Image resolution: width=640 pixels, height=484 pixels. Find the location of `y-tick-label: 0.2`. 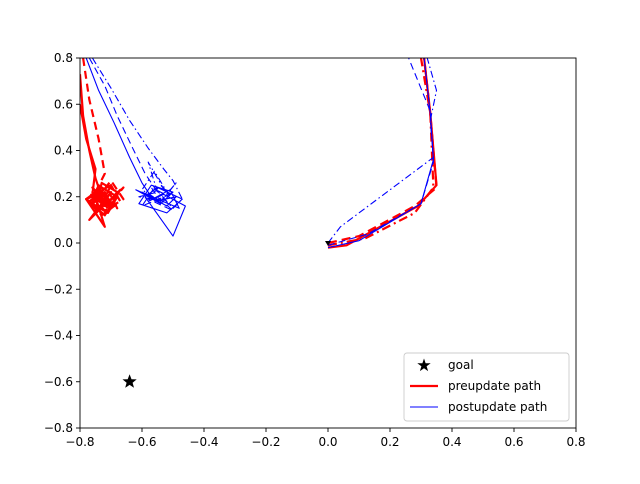

y-tick-label: 0.2 is located at coordinates (63, 197).